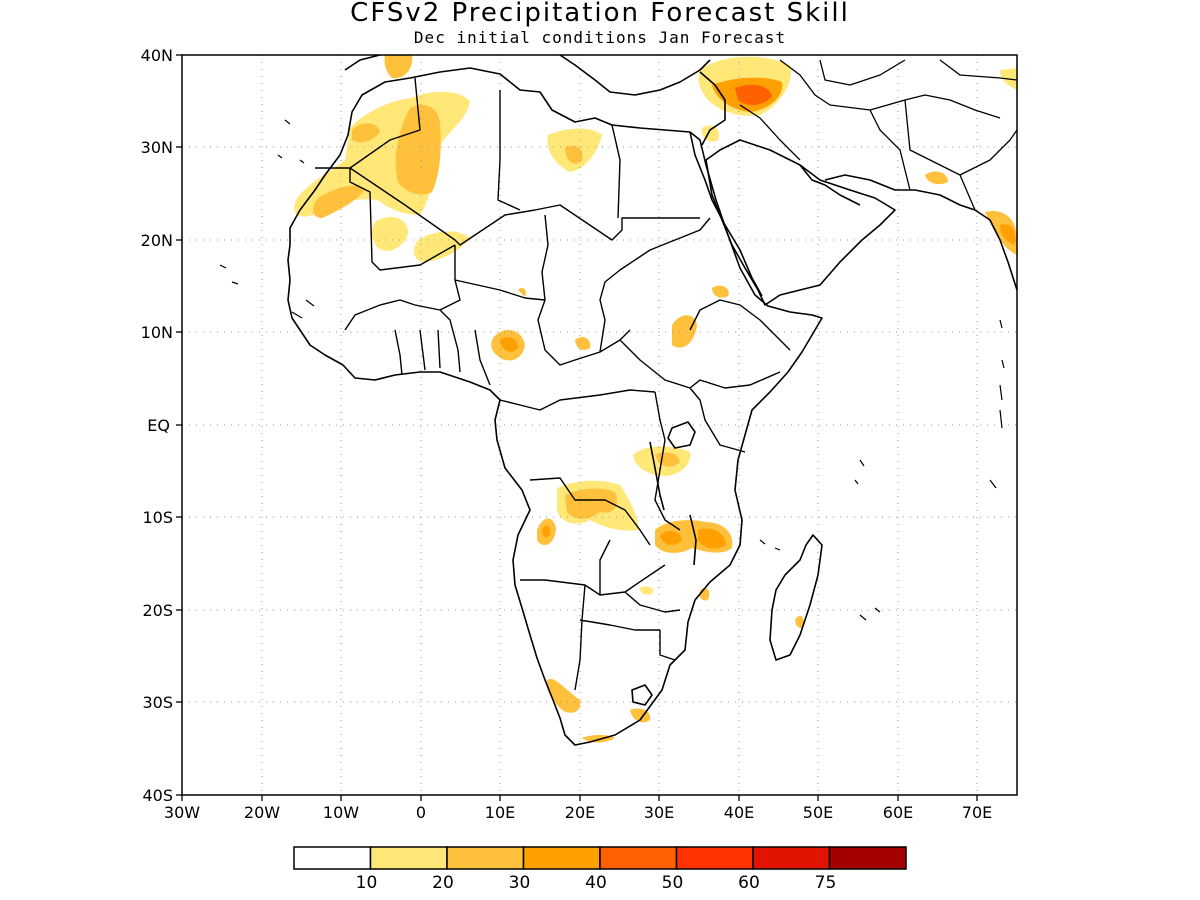 The height and width of the screenshot is (900, 1200). What do you see at coordinates (157, 147) in the screenshot?
I see `y-tick-label: 30N` at bounding box center [157, 147].